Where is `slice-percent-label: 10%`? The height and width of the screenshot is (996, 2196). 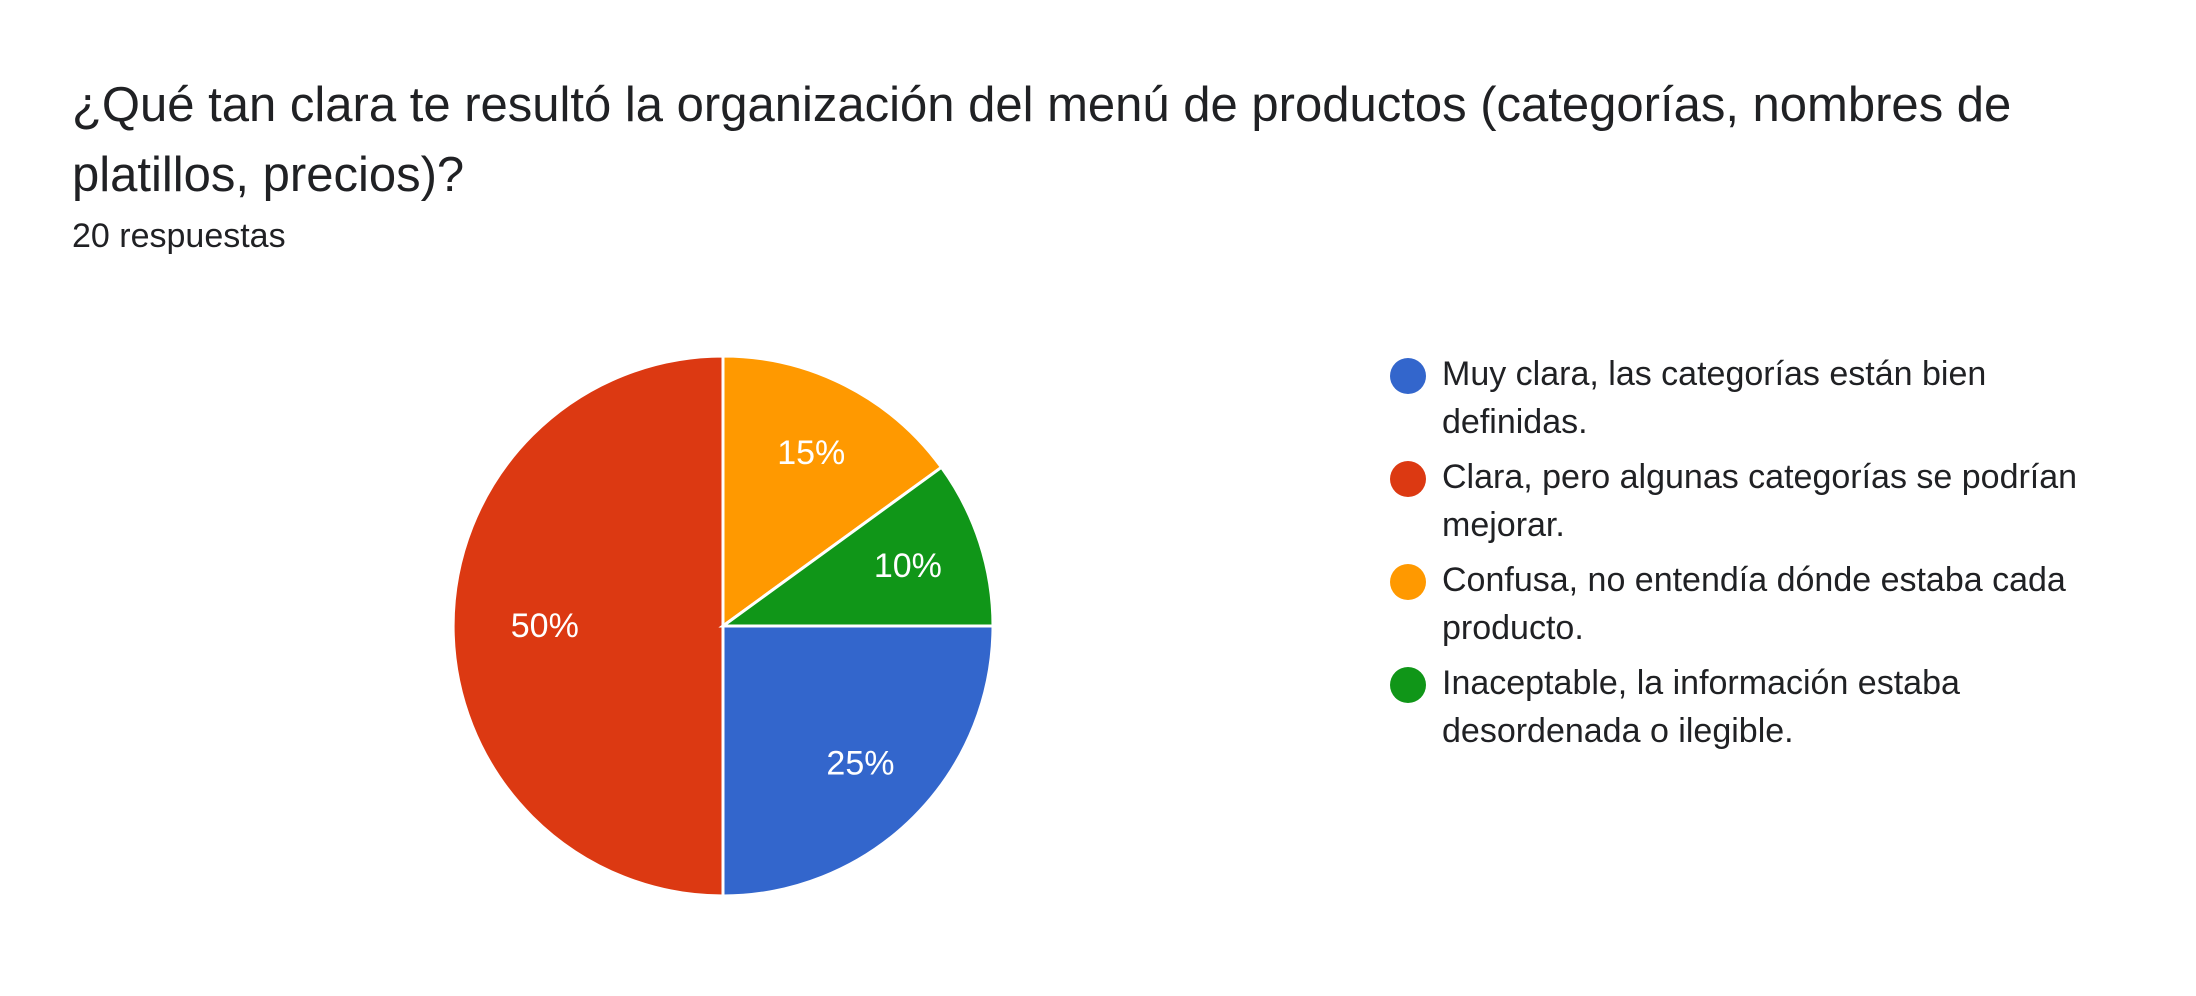
slice-percent-label: 10% is located at coordinates (908, 566).